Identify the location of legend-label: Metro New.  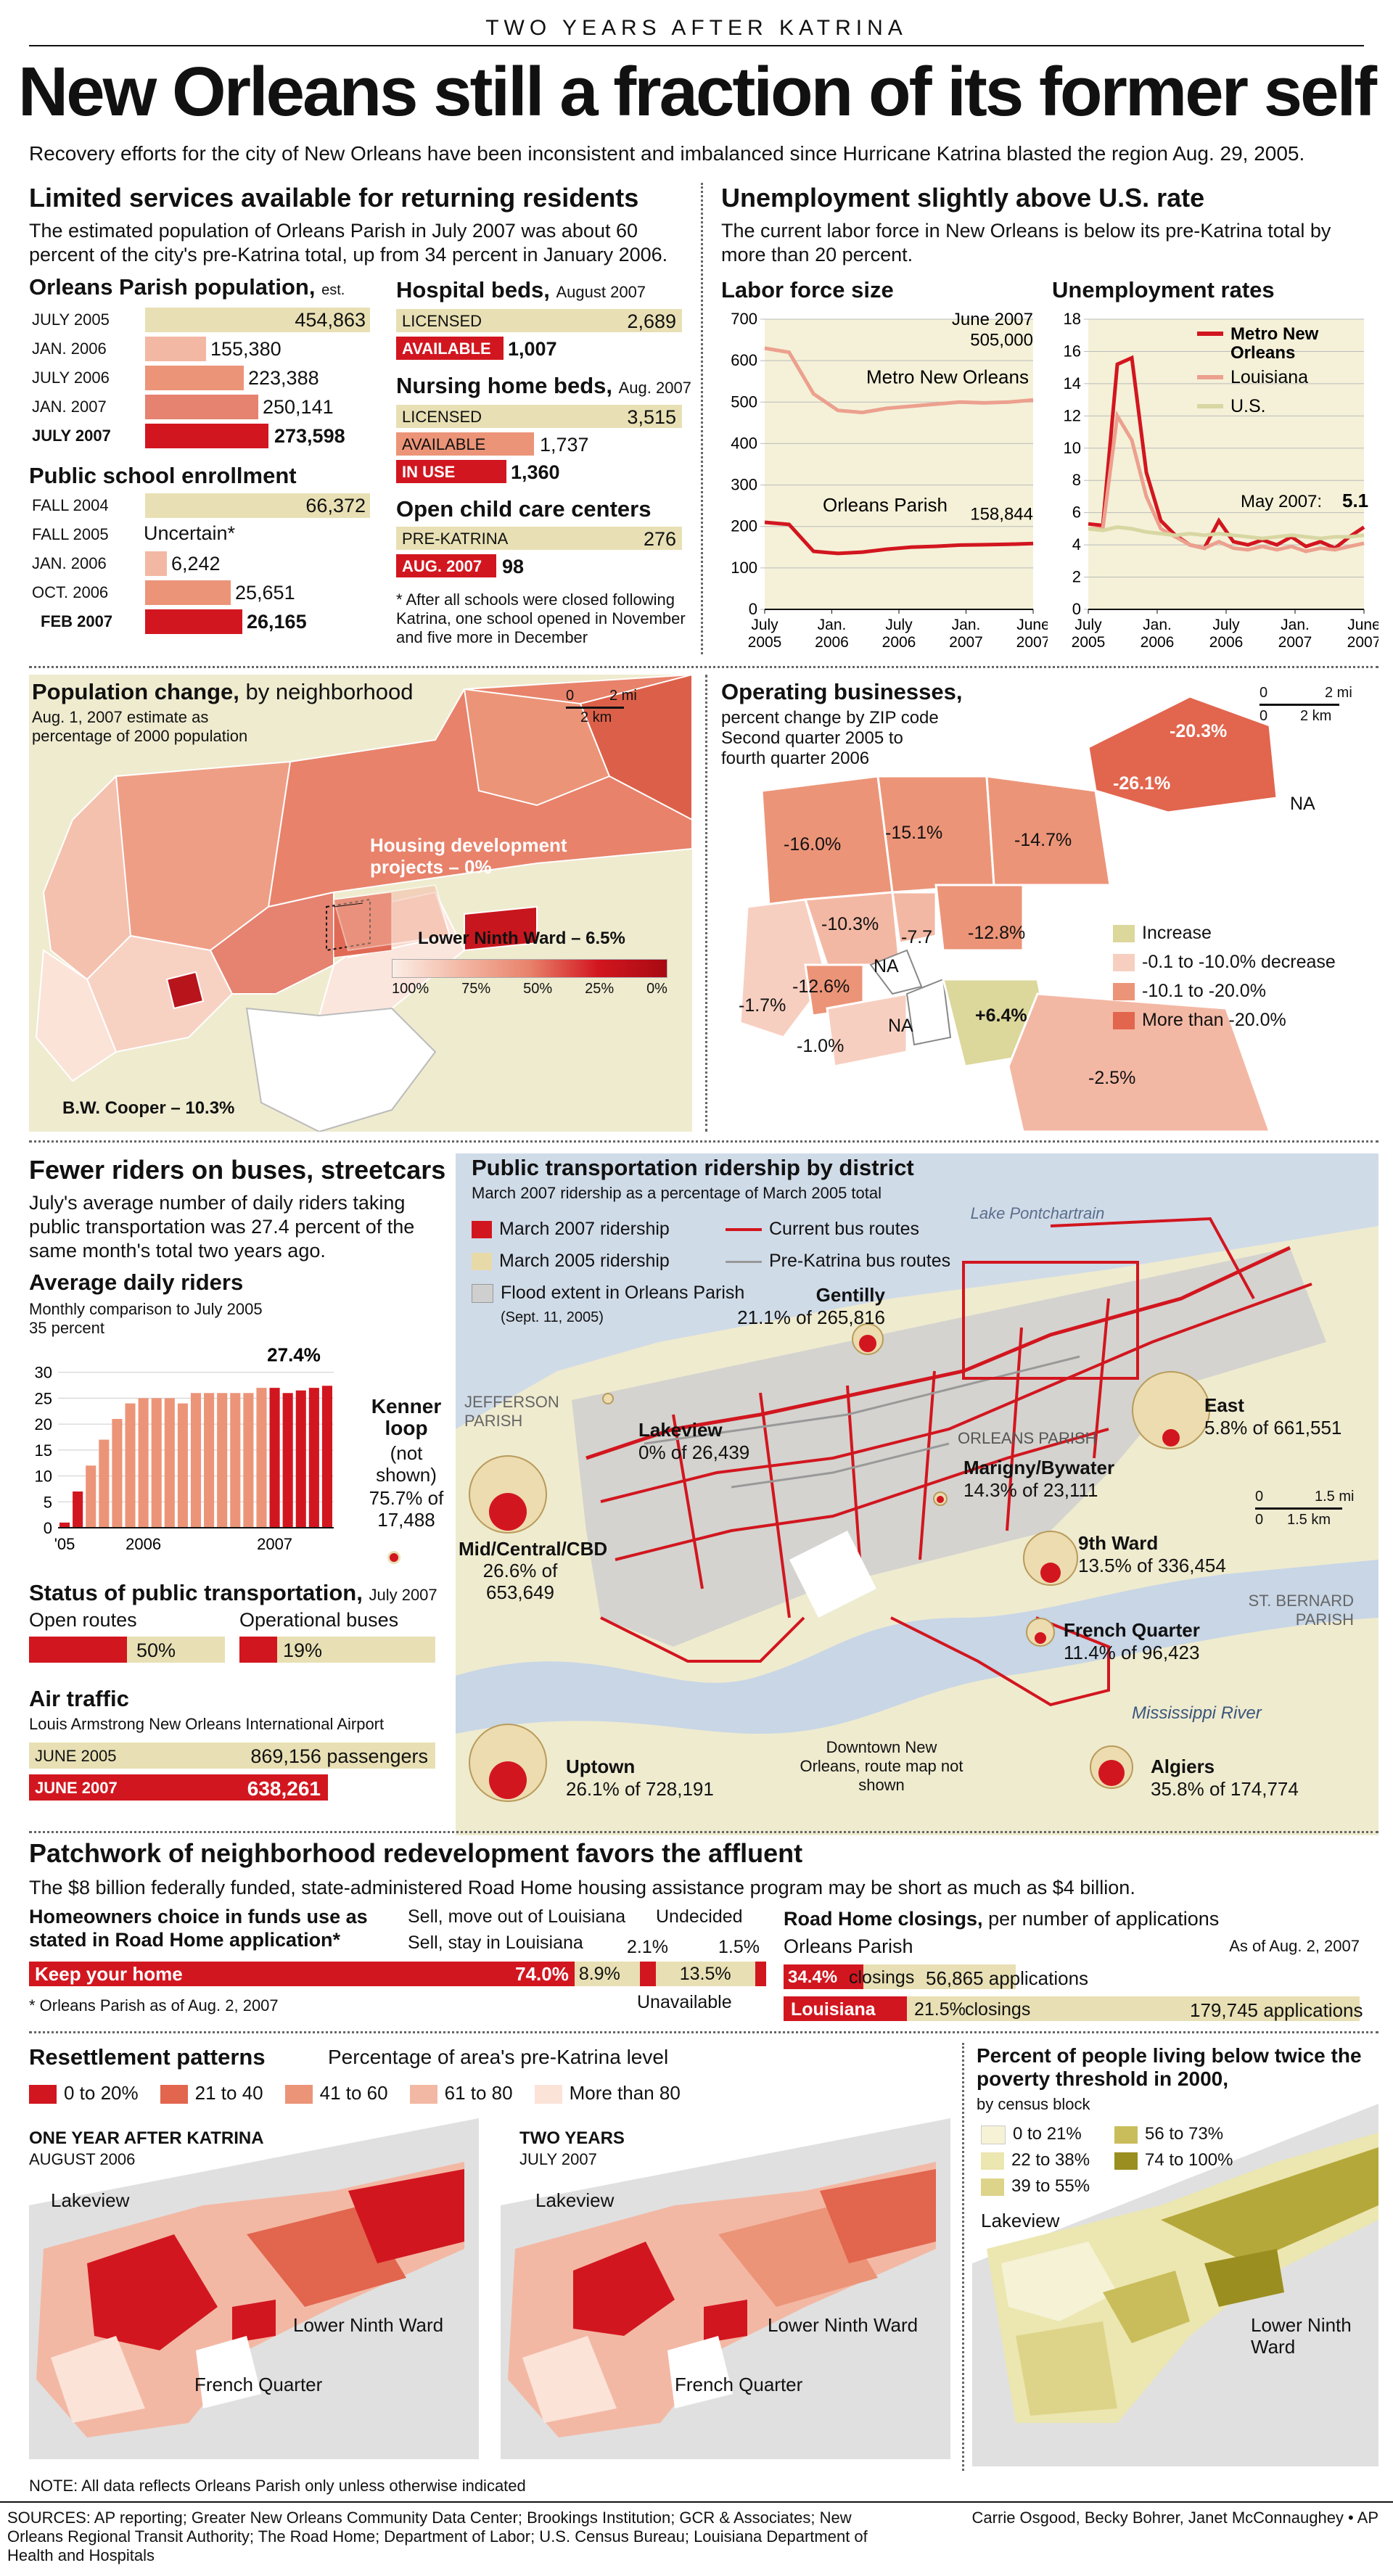
(1274, 334).